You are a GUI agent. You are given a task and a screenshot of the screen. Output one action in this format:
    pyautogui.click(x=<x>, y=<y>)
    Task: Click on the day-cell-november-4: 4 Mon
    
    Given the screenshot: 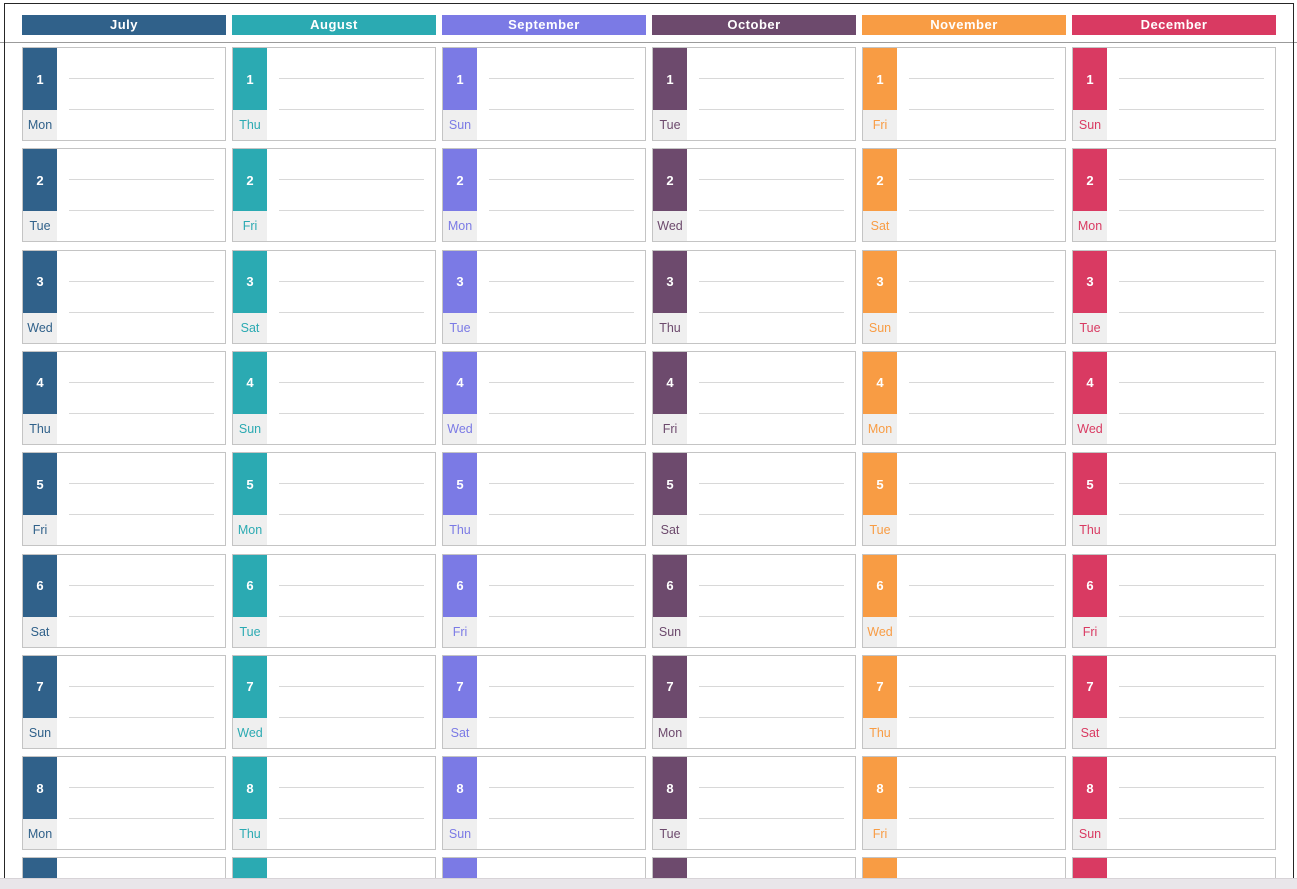 What is the action you would take?
    pyautogui.click(x=964, y=397)
    